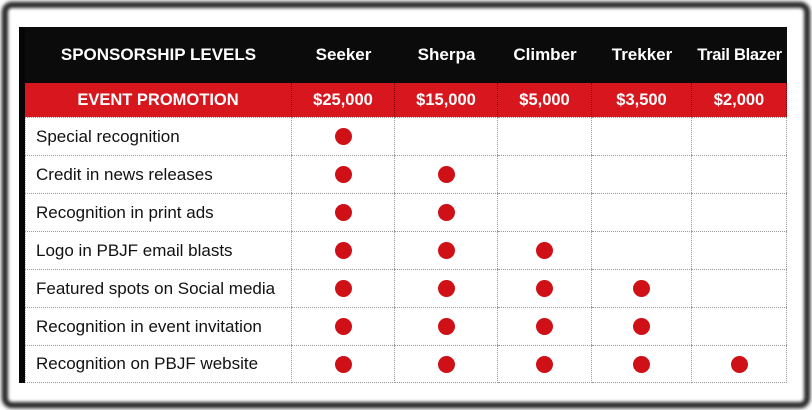  What do you see at coordinates (545, 100) in the screenshot?
I see `promo-price: $5,000` at bounding box center [545, 100].